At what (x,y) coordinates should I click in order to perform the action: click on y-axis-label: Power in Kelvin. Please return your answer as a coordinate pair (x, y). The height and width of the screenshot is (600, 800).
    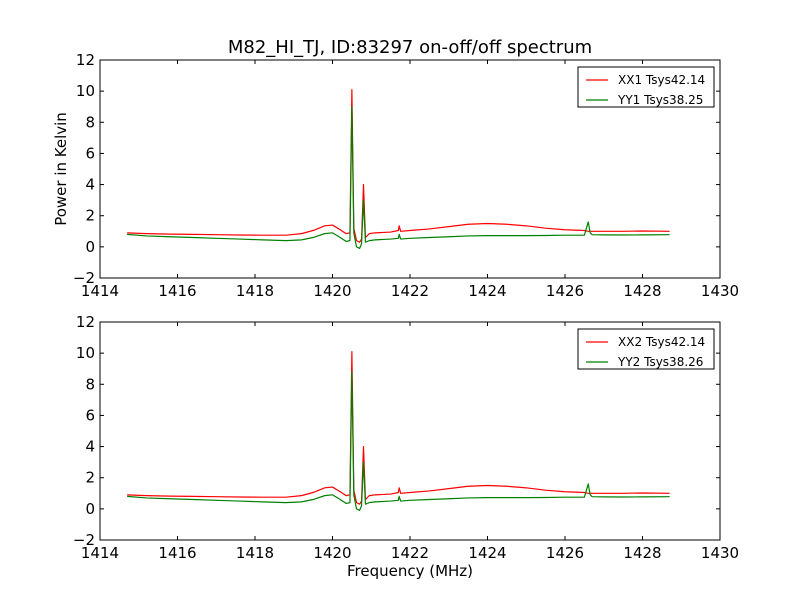
    Looking at the image, I should click on (61, 169).